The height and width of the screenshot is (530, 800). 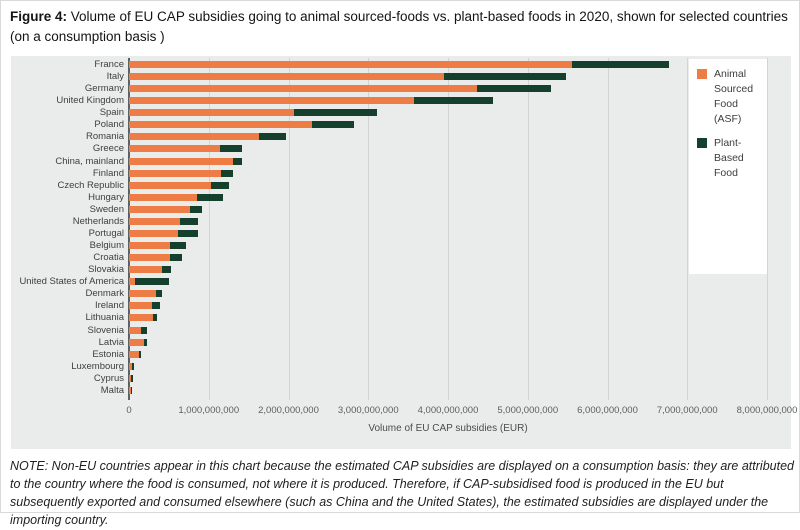 I want to click on country-label: Portugal, so click(x=67, y=233).